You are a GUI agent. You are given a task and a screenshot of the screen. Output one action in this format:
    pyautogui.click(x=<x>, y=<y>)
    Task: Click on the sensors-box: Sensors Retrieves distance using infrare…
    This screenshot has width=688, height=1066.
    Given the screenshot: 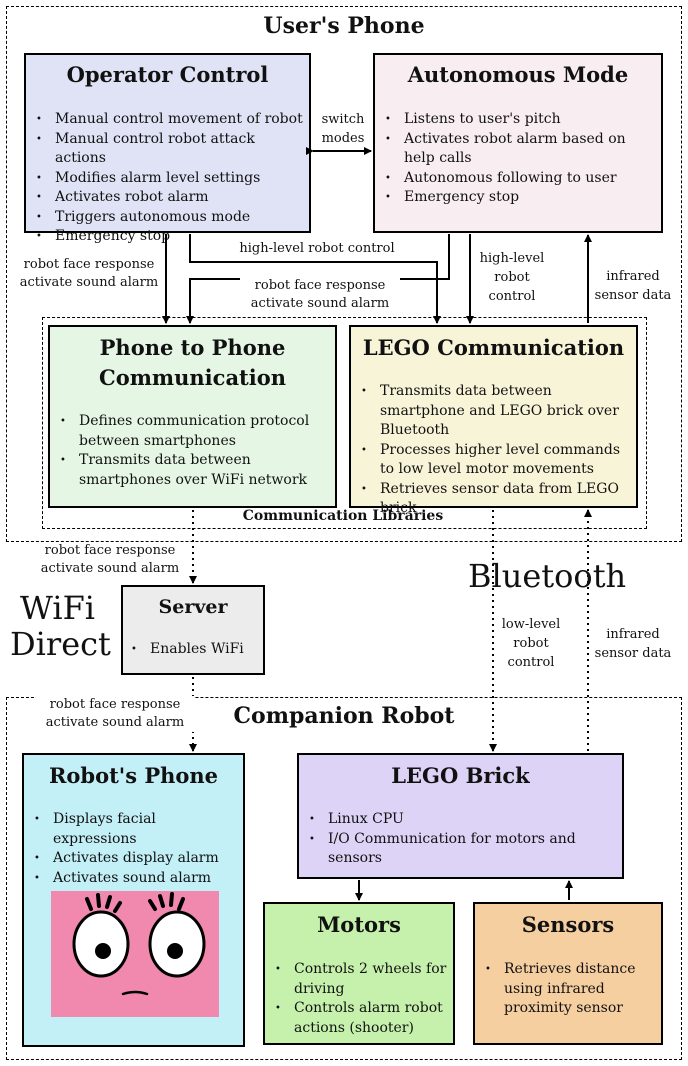 What is the action you would take?
    pyautogui.click(x=568, y=973)
    